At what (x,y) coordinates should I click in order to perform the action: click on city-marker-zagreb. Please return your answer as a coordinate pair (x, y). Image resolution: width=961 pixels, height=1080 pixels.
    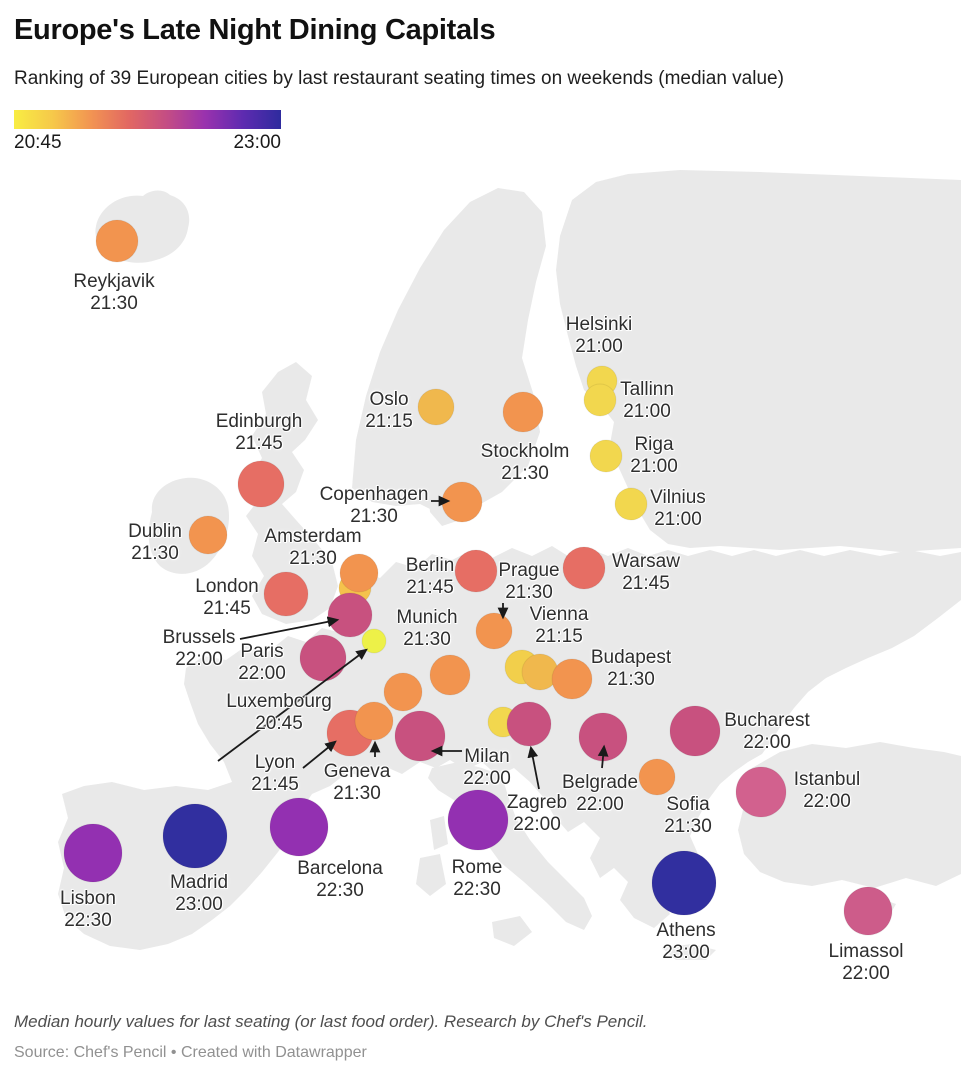
    Looking at the image, I should click on (529, 724).